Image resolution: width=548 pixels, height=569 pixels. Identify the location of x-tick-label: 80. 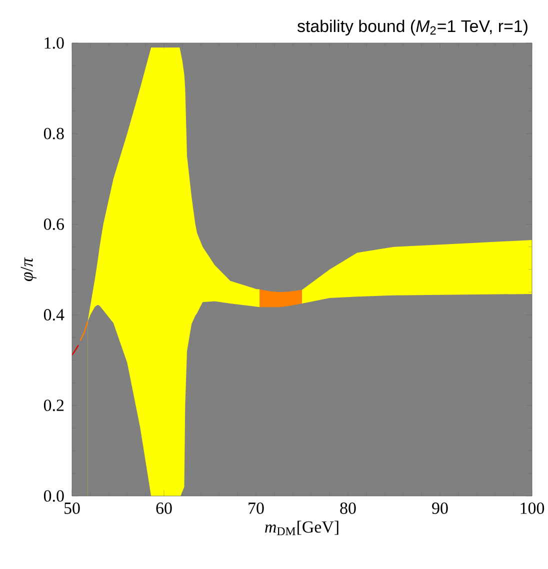
(348, 508).